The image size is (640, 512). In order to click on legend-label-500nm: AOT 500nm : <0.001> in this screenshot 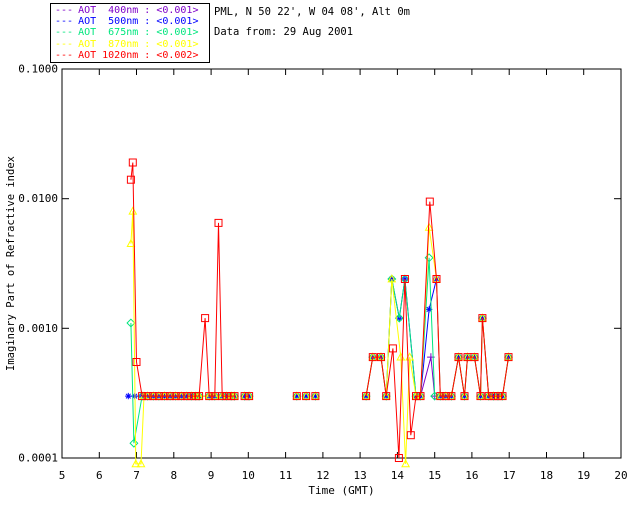, I will do `click(138, 22)`.